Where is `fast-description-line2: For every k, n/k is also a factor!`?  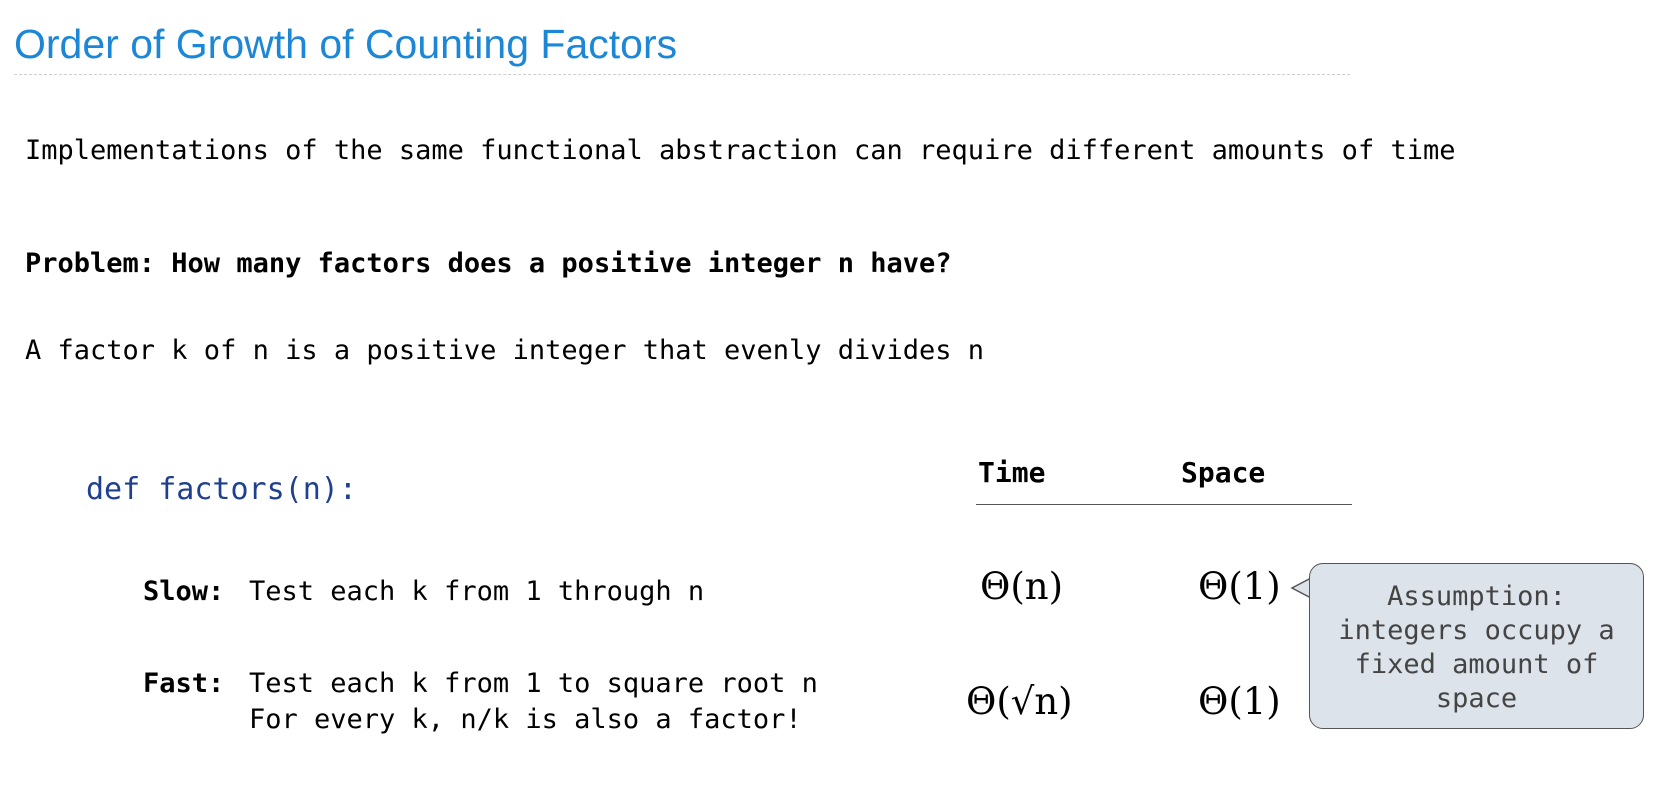 fast-description-line2: For every k, n/k is also a factor! is located at coordinates (525, 719).